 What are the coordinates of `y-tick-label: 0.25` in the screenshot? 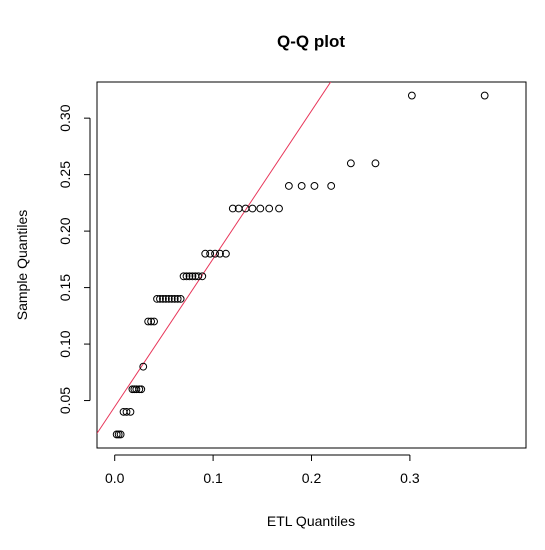 It's located at (65, 174).